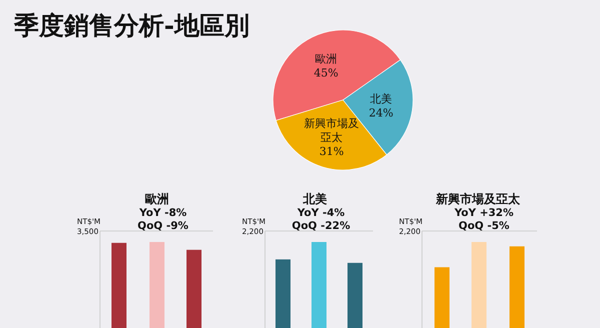 This screenshot has height=328, width=600. Describe the element at coordinates (163, 213) in the screenshot. I see `text: YoY -8%` at that location.